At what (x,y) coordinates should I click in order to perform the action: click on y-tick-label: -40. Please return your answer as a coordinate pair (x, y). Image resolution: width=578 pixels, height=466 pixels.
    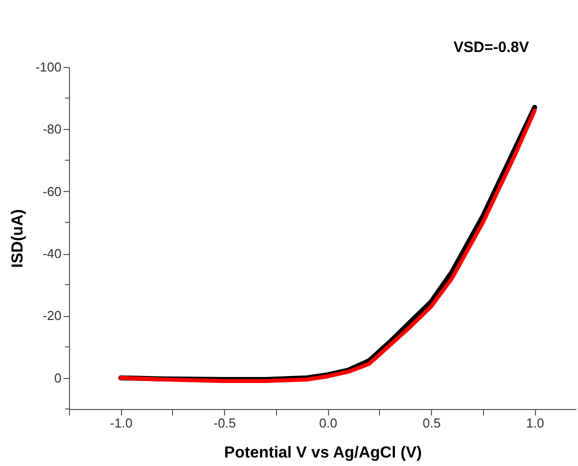
    Looking at the image, I should click on (52, 254).